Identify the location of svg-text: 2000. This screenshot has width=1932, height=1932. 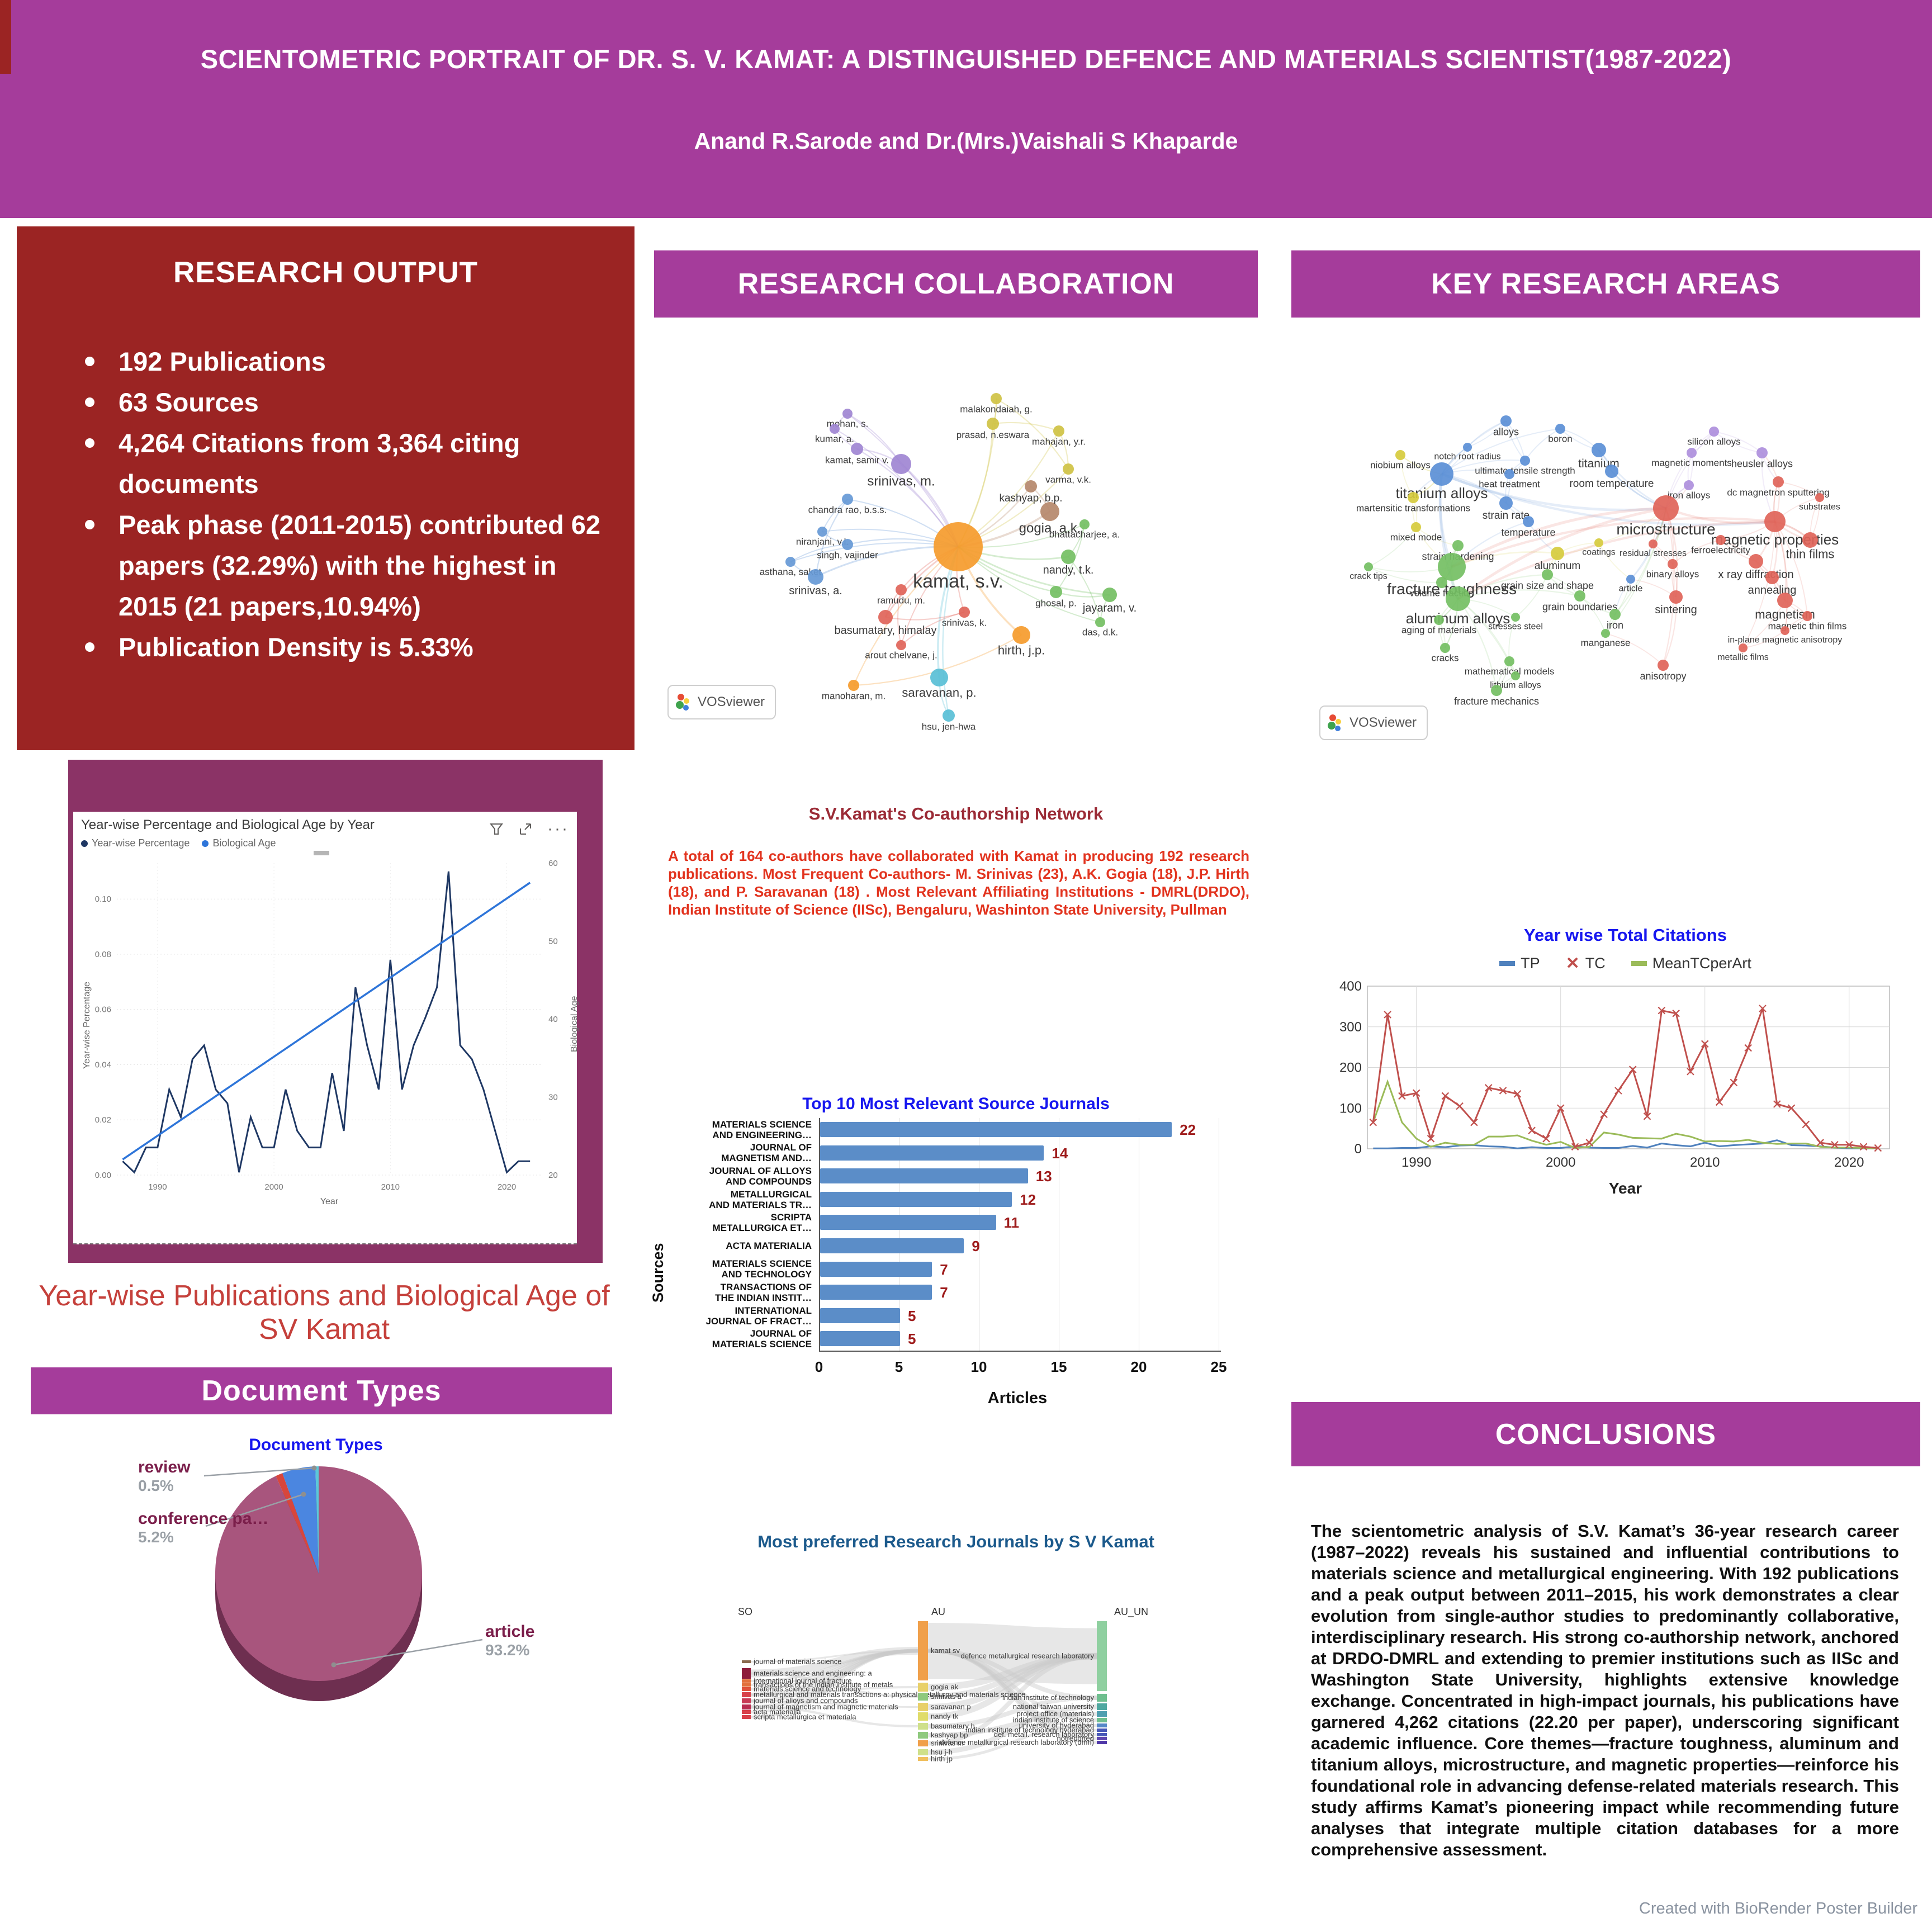
(273, 1187).